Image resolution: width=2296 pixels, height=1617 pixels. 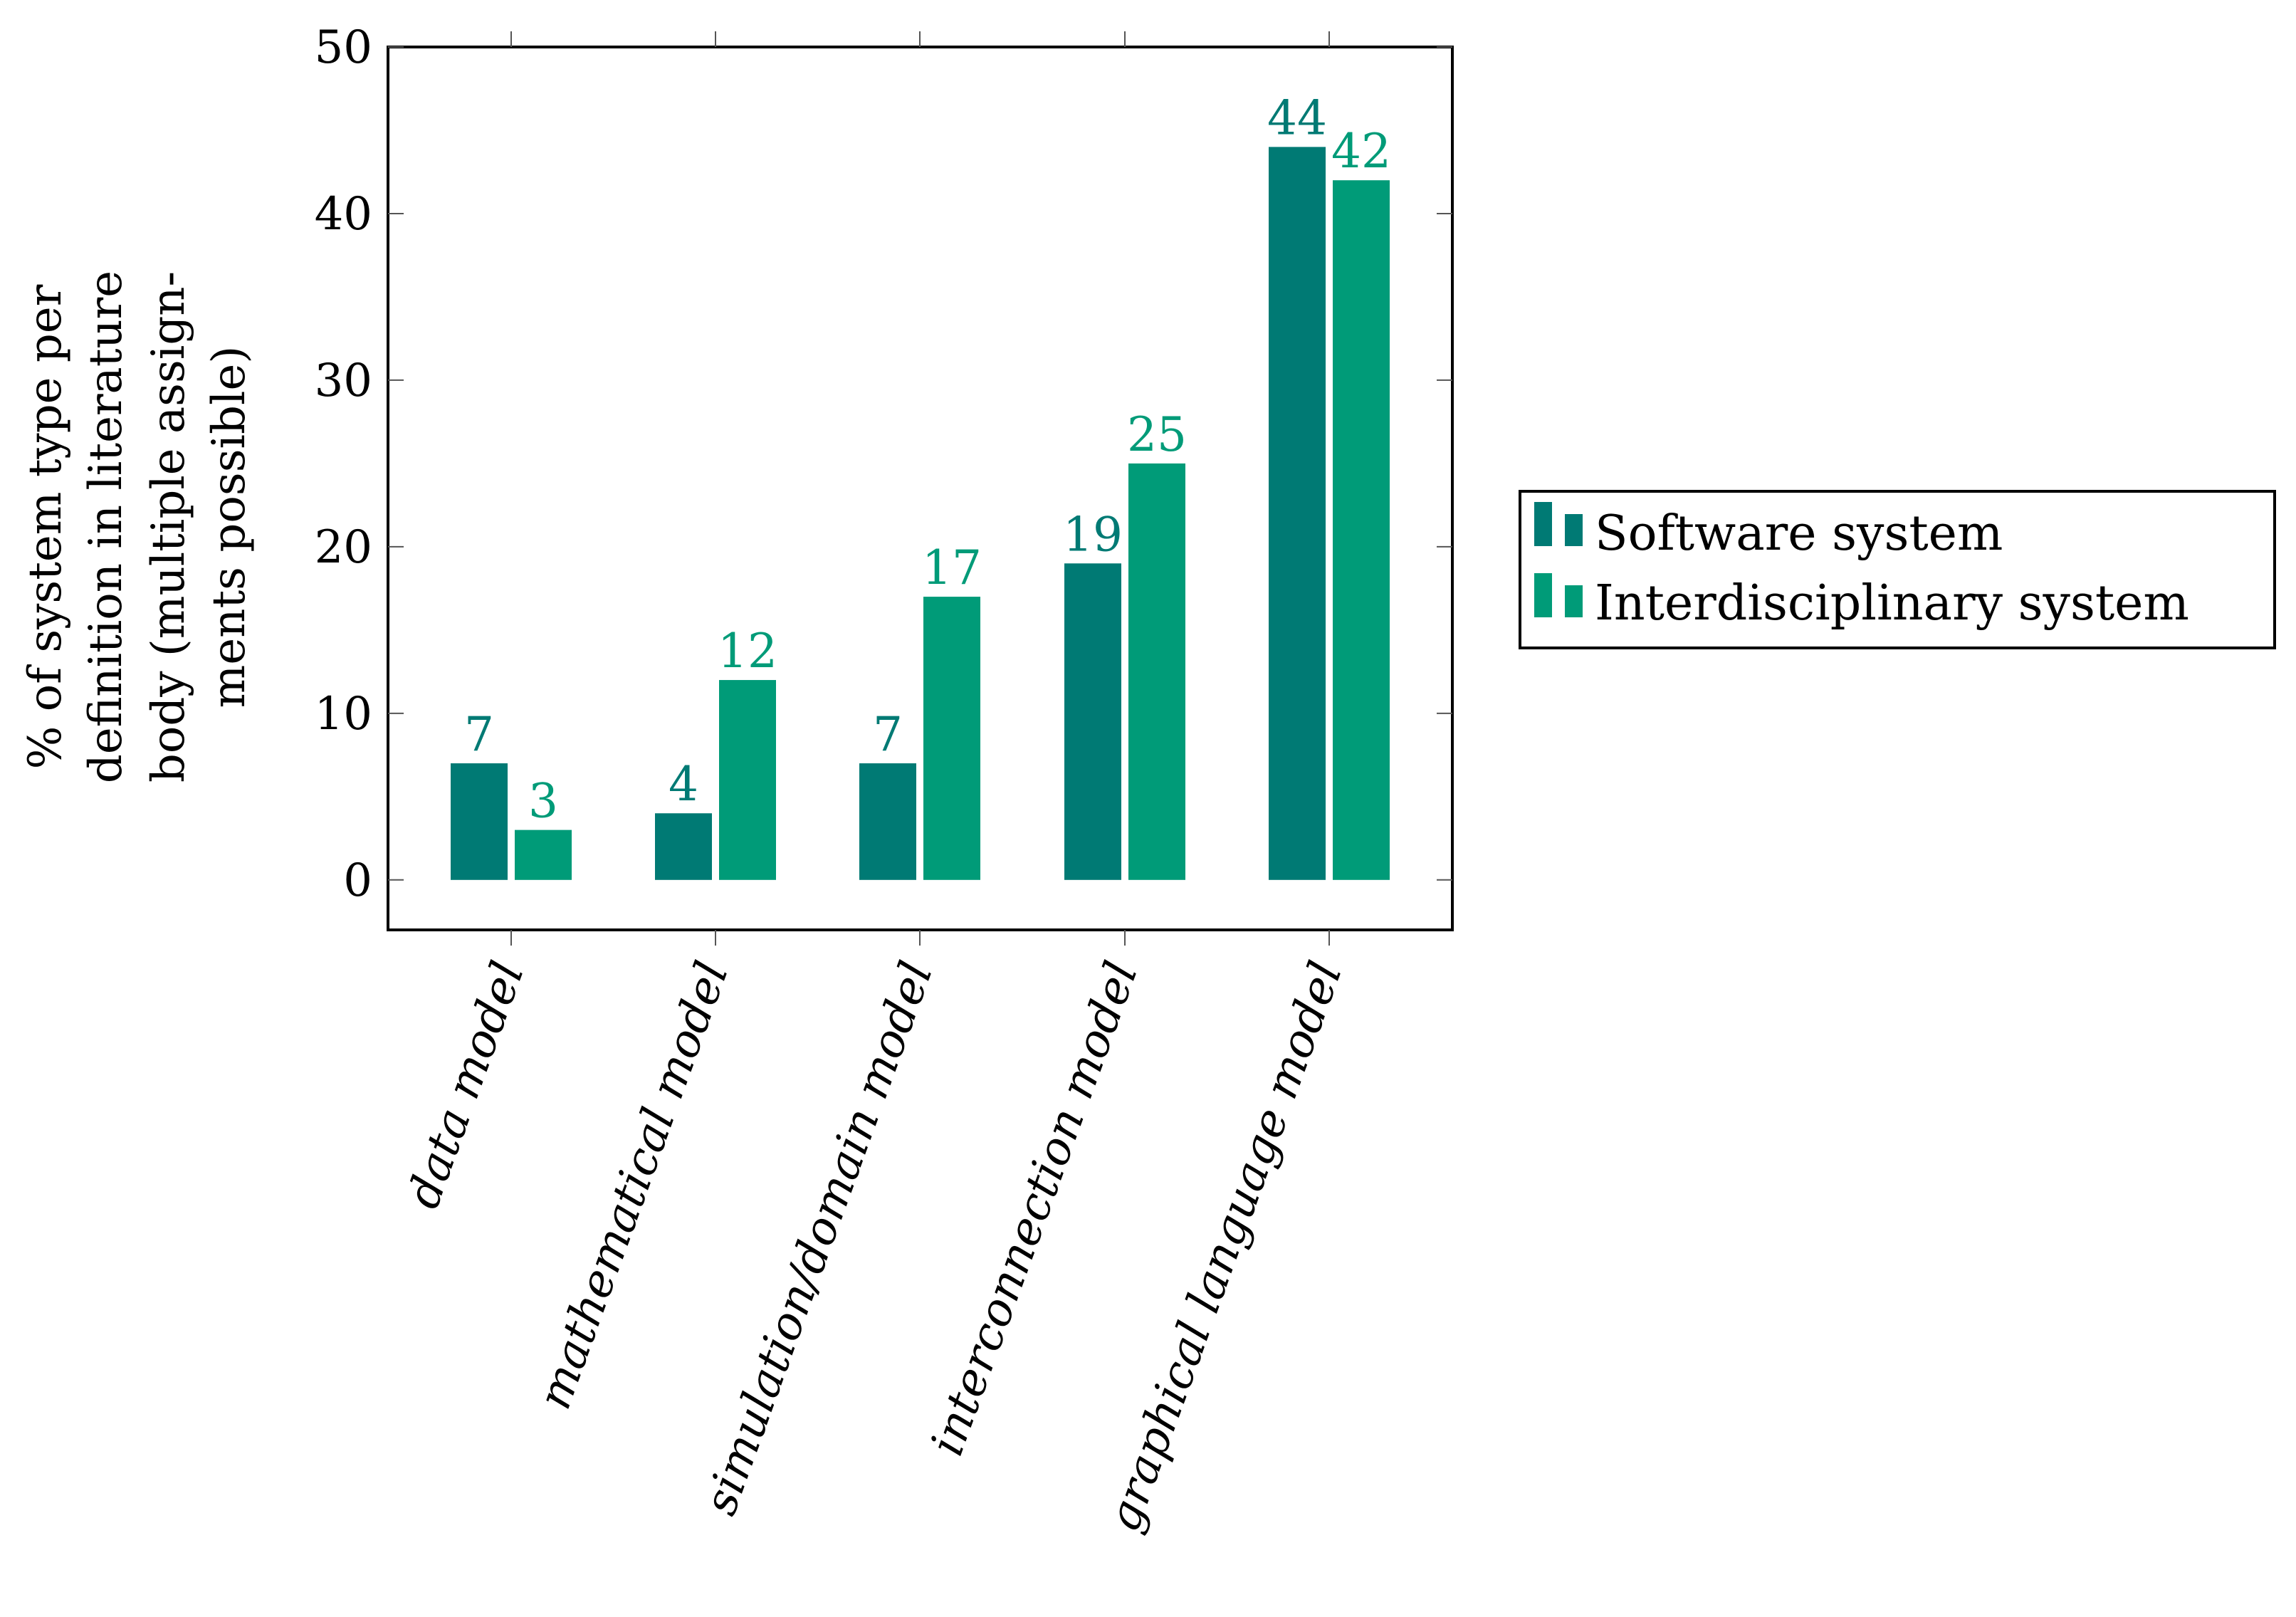 What do you see at coordinates (229, 527) in the screenshot?
I see `y-axis-title-line-4: ments possible)` at bounding box center [229, 527].